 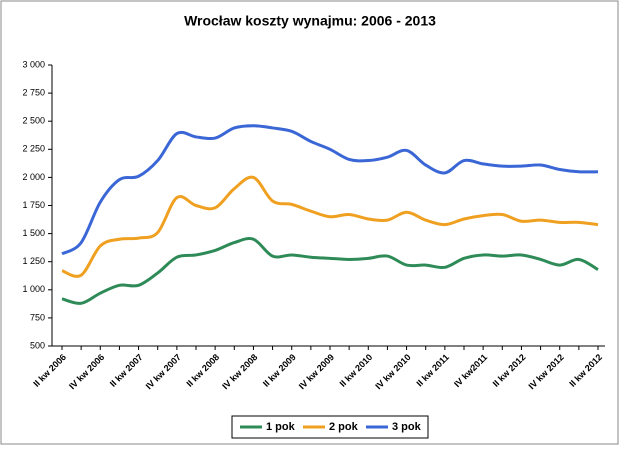 I want to click on legend-label: 1 pok, so click(x=281, y=427).